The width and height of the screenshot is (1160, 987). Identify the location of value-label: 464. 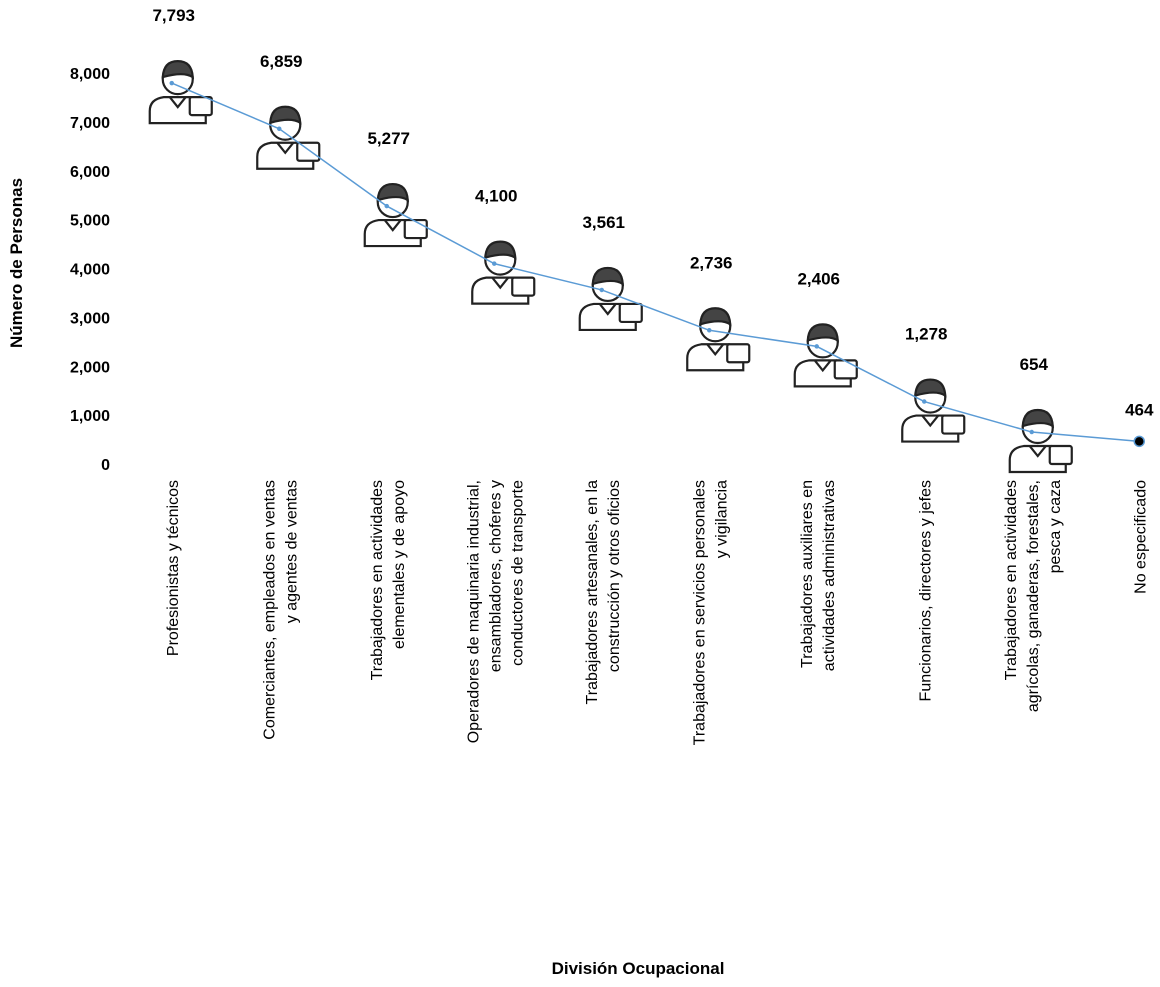
(1139, 409).